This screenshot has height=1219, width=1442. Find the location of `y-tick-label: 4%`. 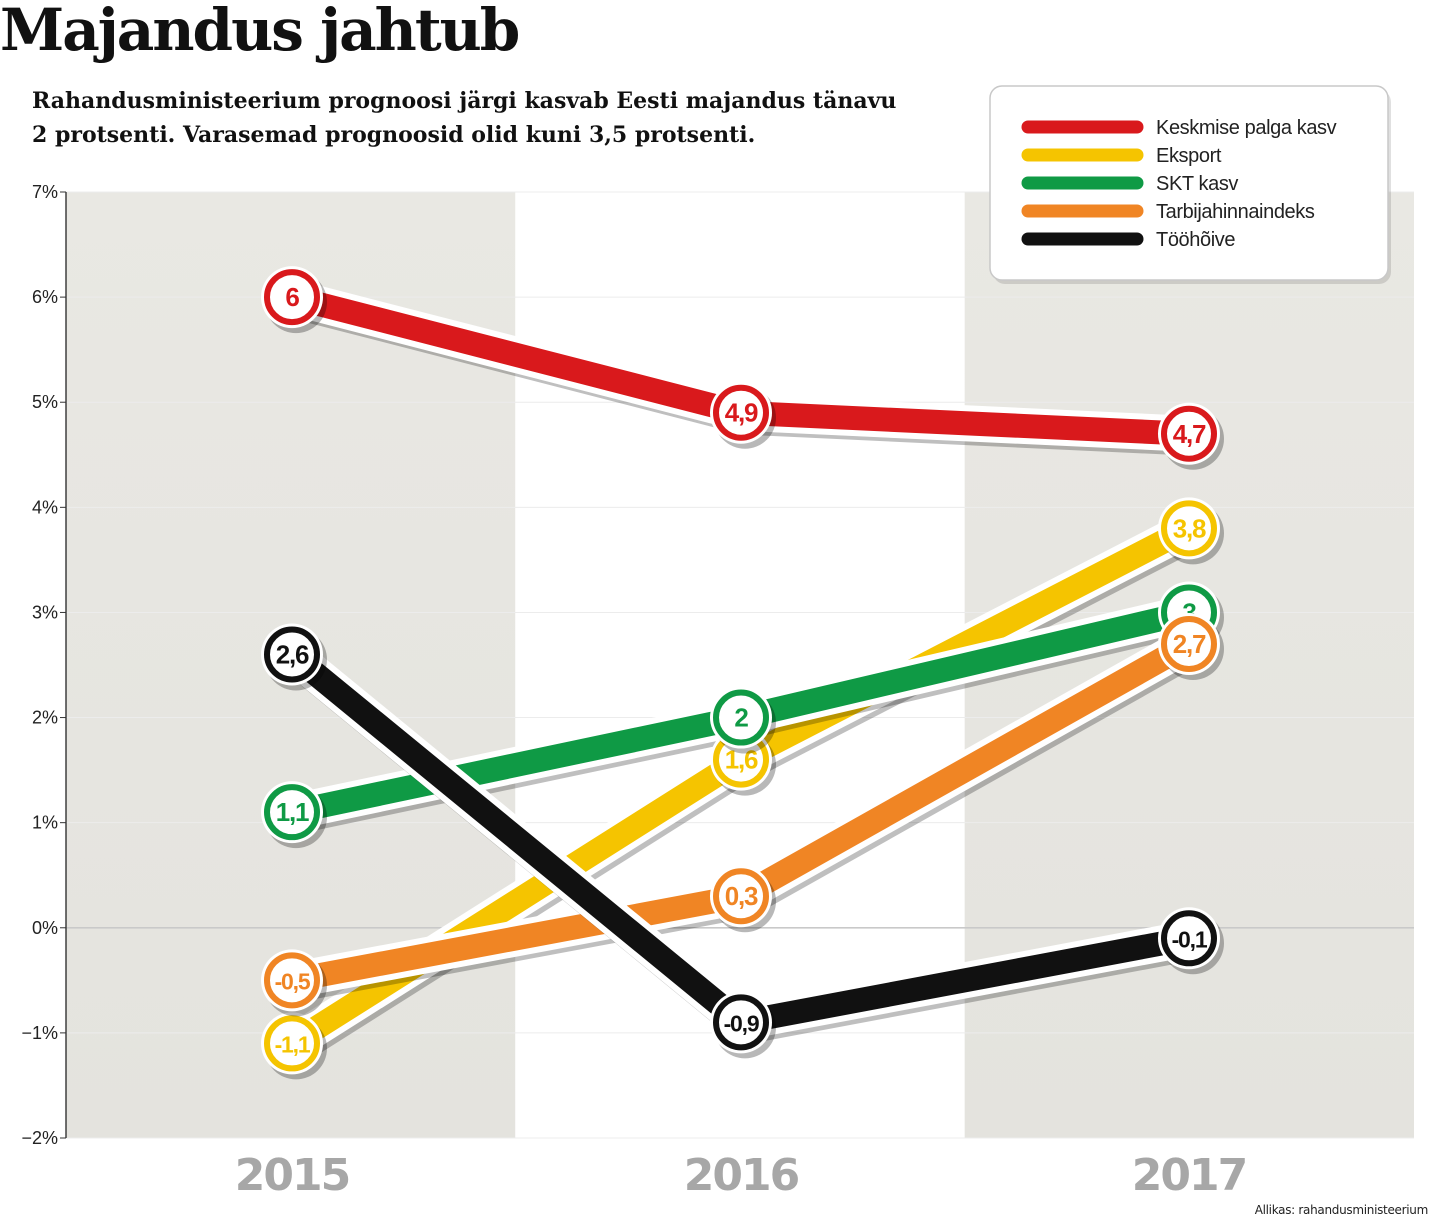

y-tick-label: 4% is located at coordinates (45, 507).